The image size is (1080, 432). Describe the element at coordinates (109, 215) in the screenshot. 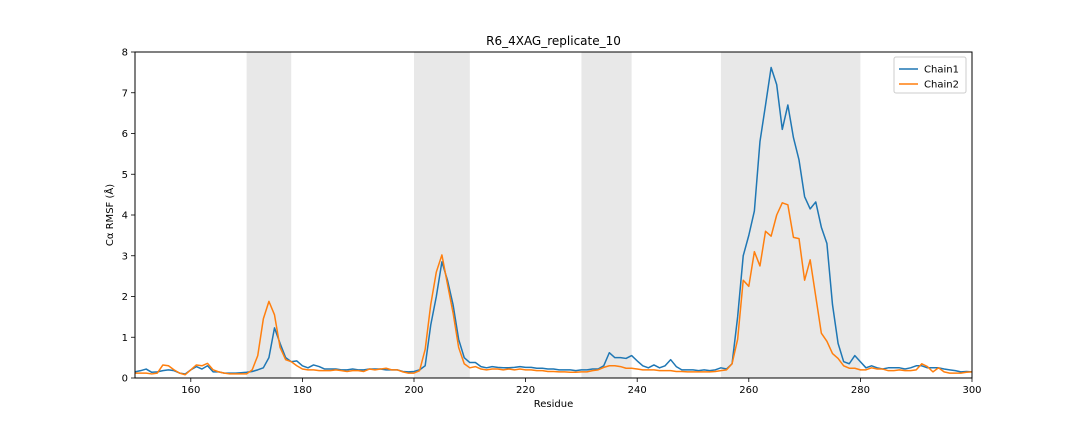

I see `y-axis-title: Cα RMSF (Å)` at that location.